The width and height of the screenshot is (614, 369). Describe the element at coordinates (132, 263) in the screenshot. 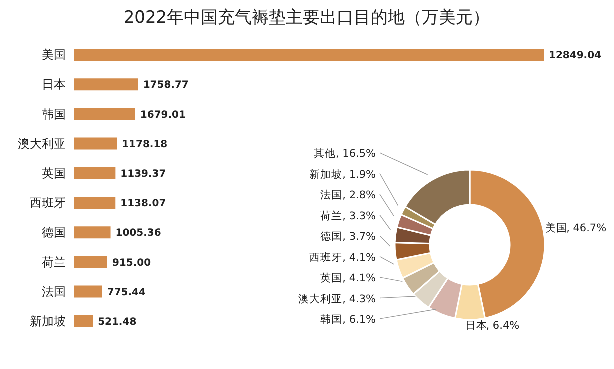

I see `data-label: 915.00` at that location.